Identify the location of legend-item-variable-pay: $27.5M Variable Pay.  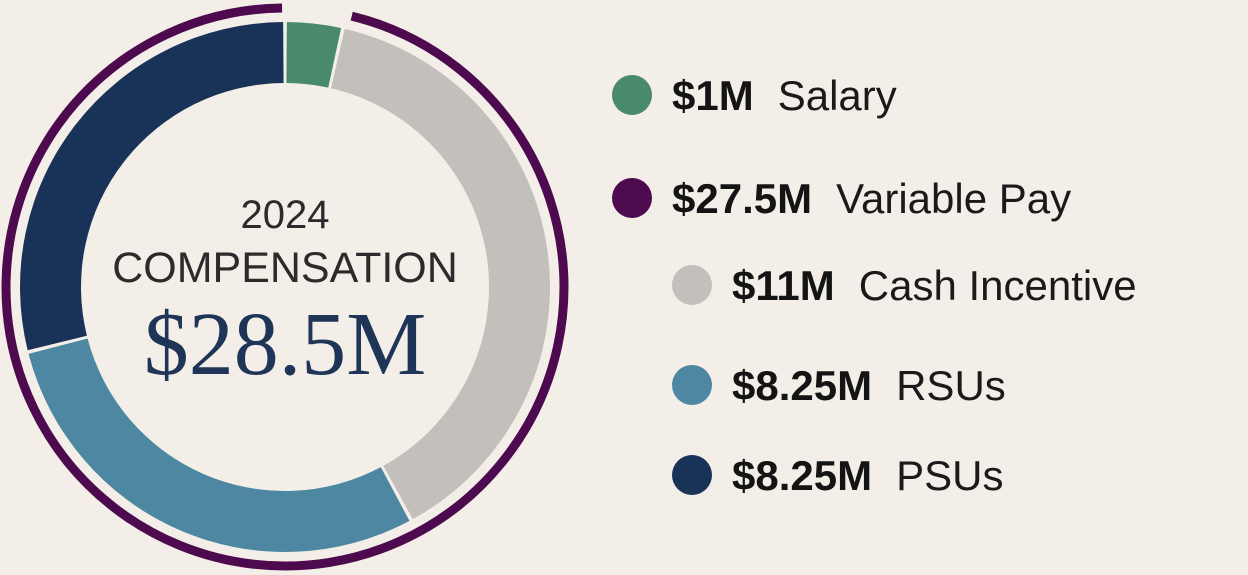
(841, 198).